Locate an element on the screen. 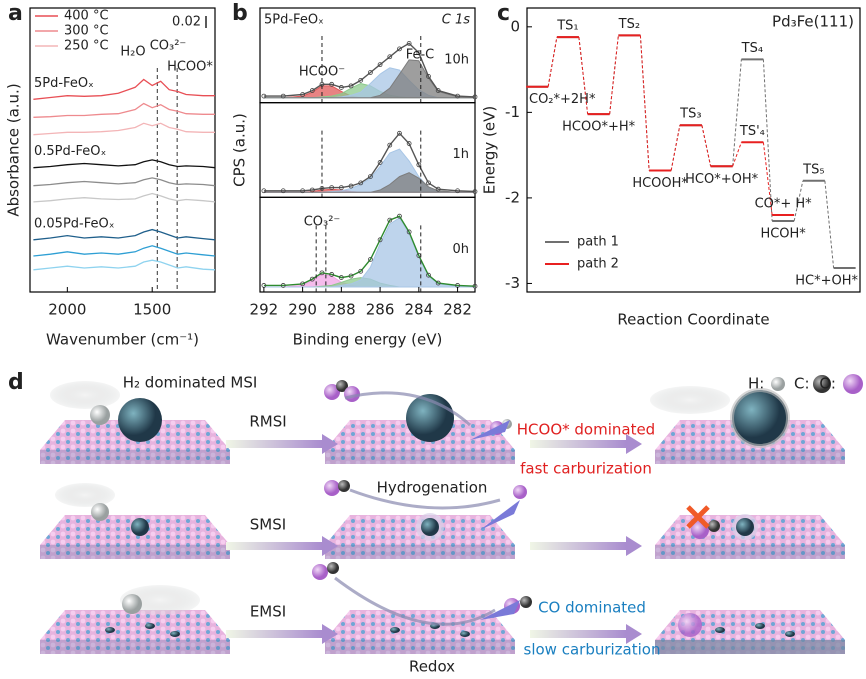 Image resolution: width=866 pixels, height=679 pixels. outcome-label: slow carburization is located at coordinates (592, 650).